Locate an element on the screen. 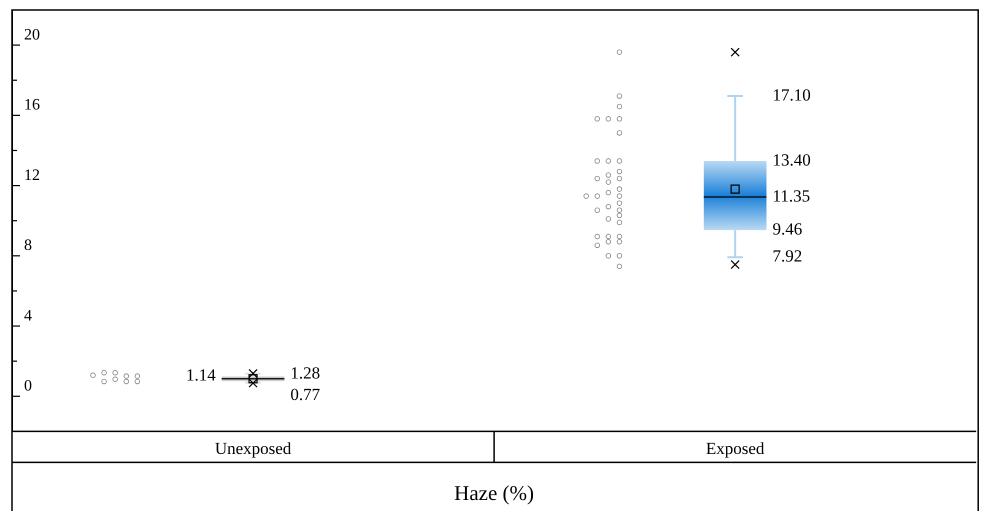 Image resolution: width=981 pixels, height=511 pixels. x-tick-label: Exposed is located at coordinates (735, 448).